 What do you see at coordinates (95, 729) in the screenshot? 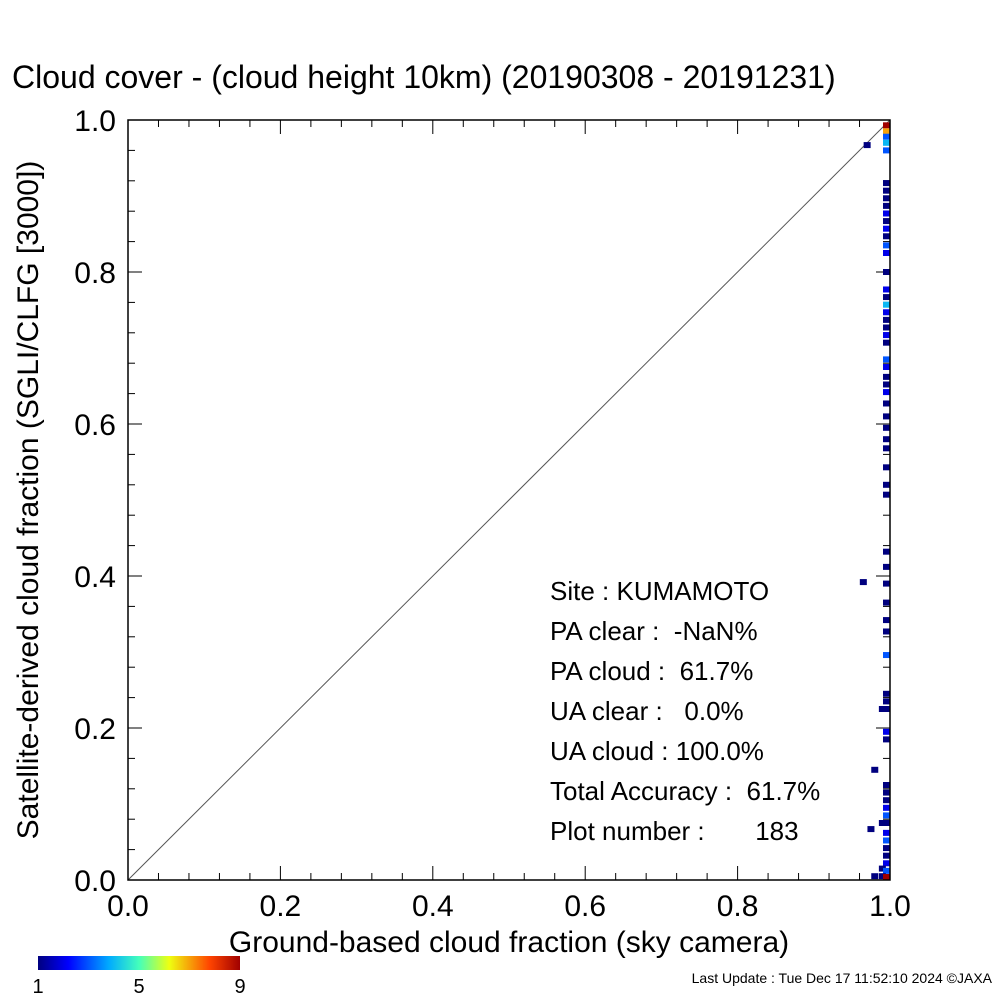
I see `y-tick-label: 0.2` at bounding box center [95, 729].